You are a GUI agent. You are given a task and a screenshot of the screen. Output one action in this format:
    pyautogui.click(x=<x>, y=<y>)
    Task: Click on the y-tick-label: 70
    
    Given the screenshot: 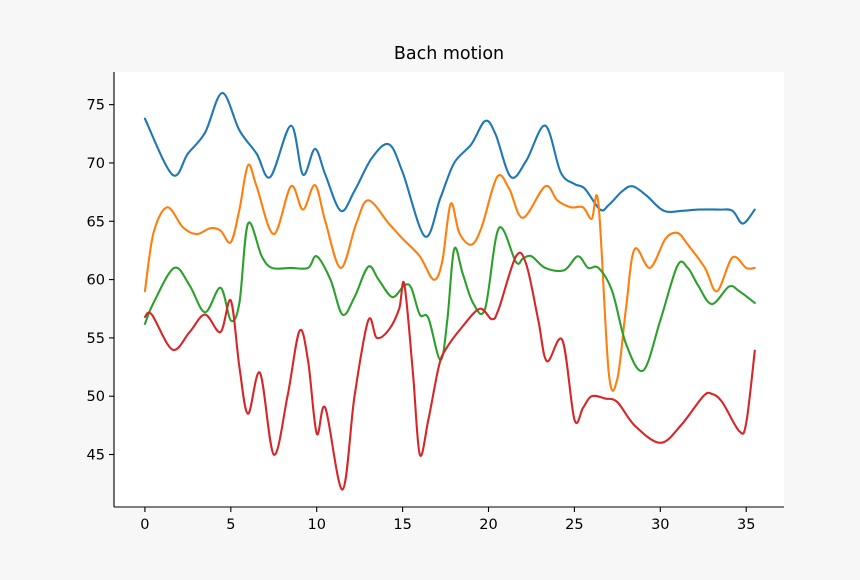 What is the action you would take?
    pyautogui.click(x=96, y=164)
    